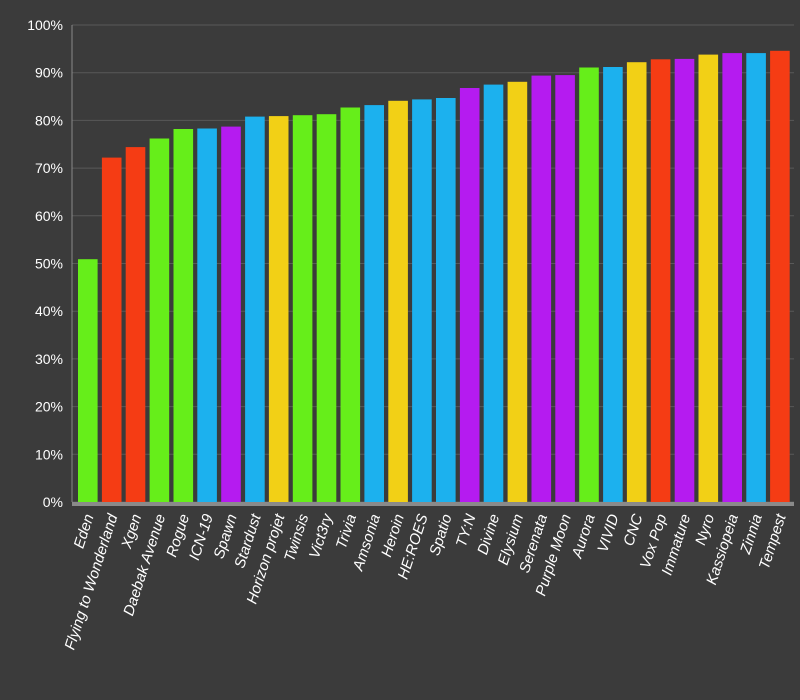  Describe the element at coordinates (608, 533) in the screenshot. I see `x-tick-label: VIVID` at that location.